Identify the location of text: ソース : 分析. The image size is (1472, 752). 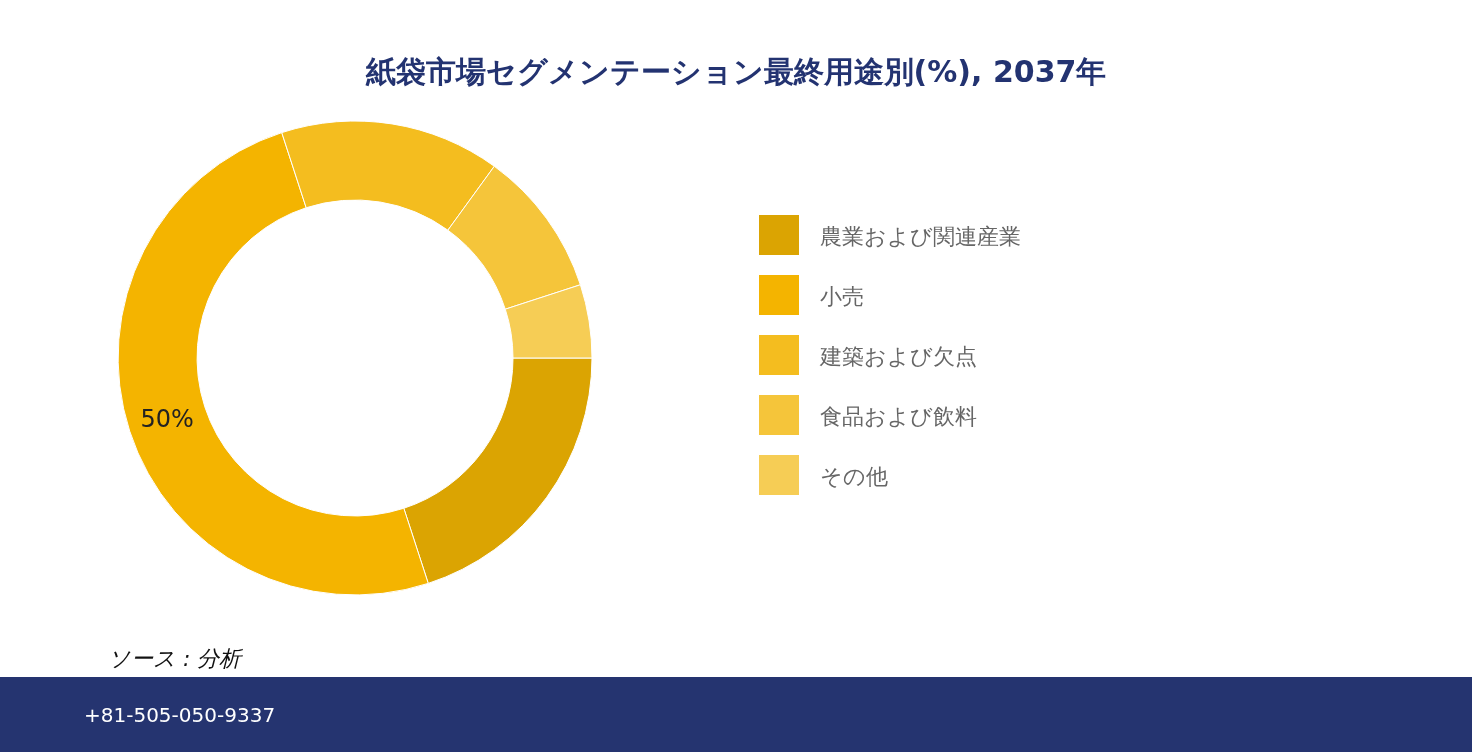
(176, 658).